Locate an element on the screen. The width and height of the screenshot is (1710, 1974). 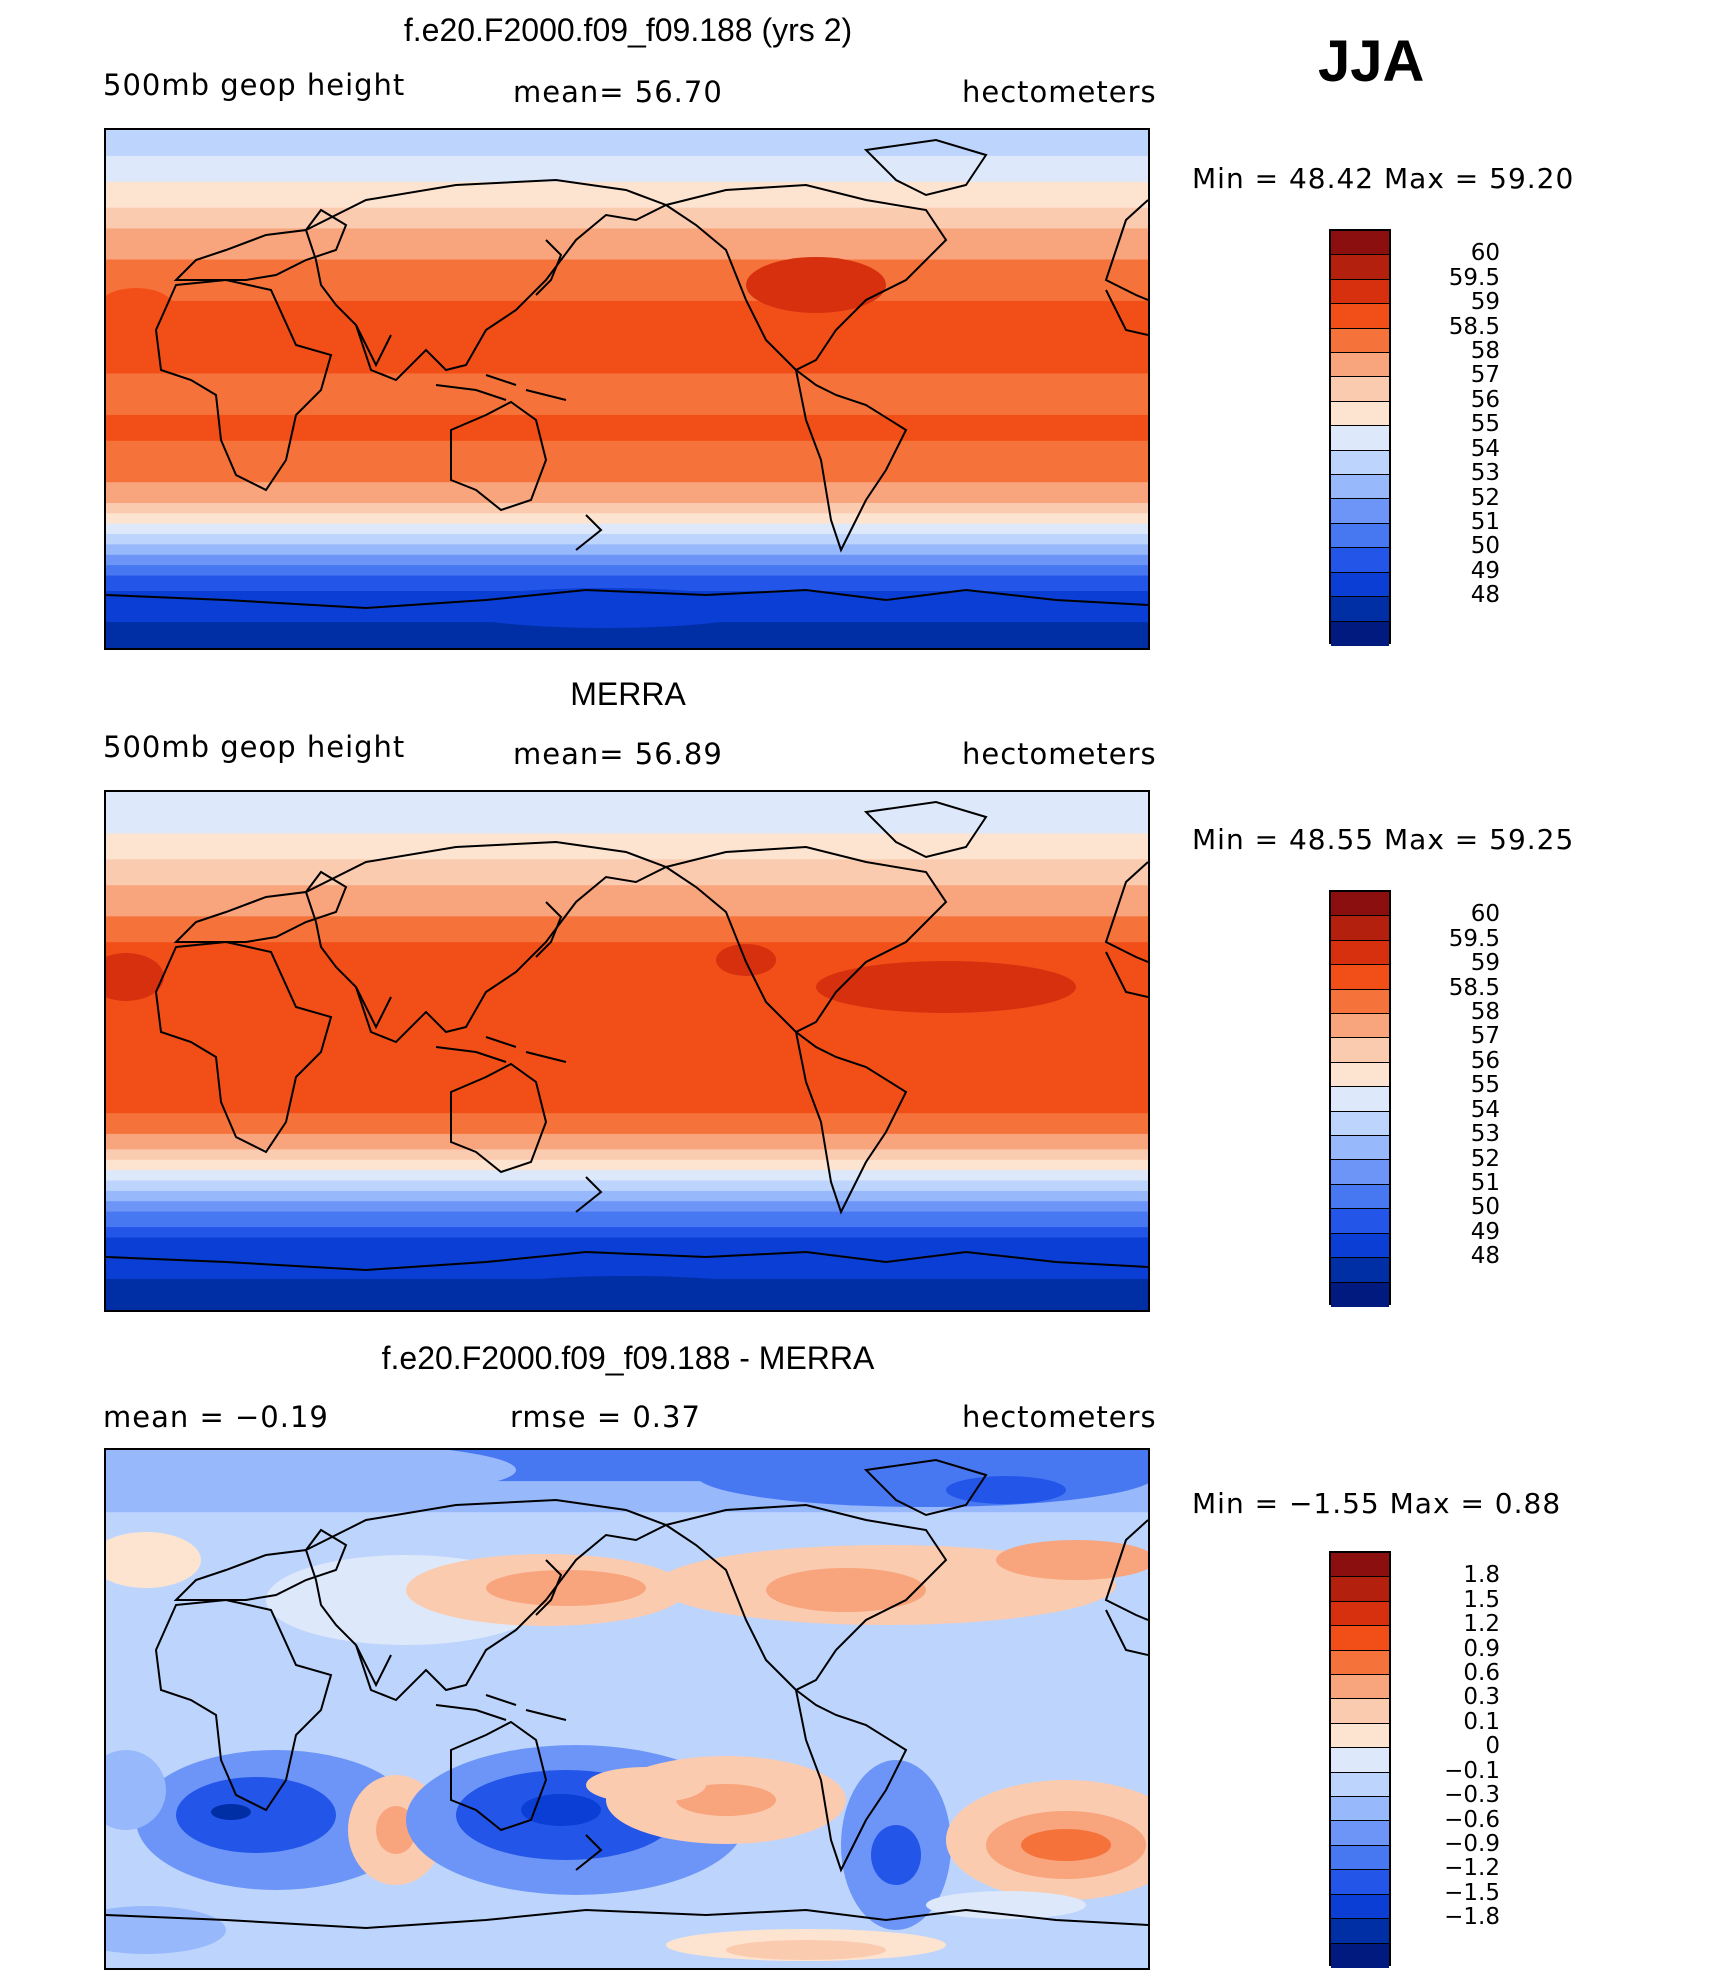
colorbar-tick-label: 48 is located at coordinates (1485, 595).